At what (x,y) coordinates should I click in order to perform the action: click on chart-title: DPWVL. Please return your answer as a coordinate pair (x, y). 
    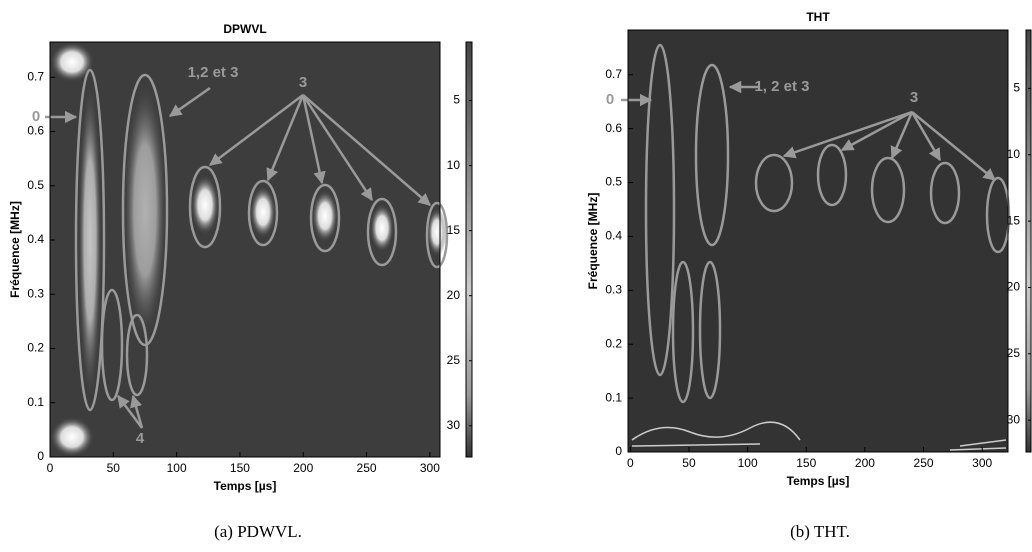
    Looking at the image, I should click on (244, 29).